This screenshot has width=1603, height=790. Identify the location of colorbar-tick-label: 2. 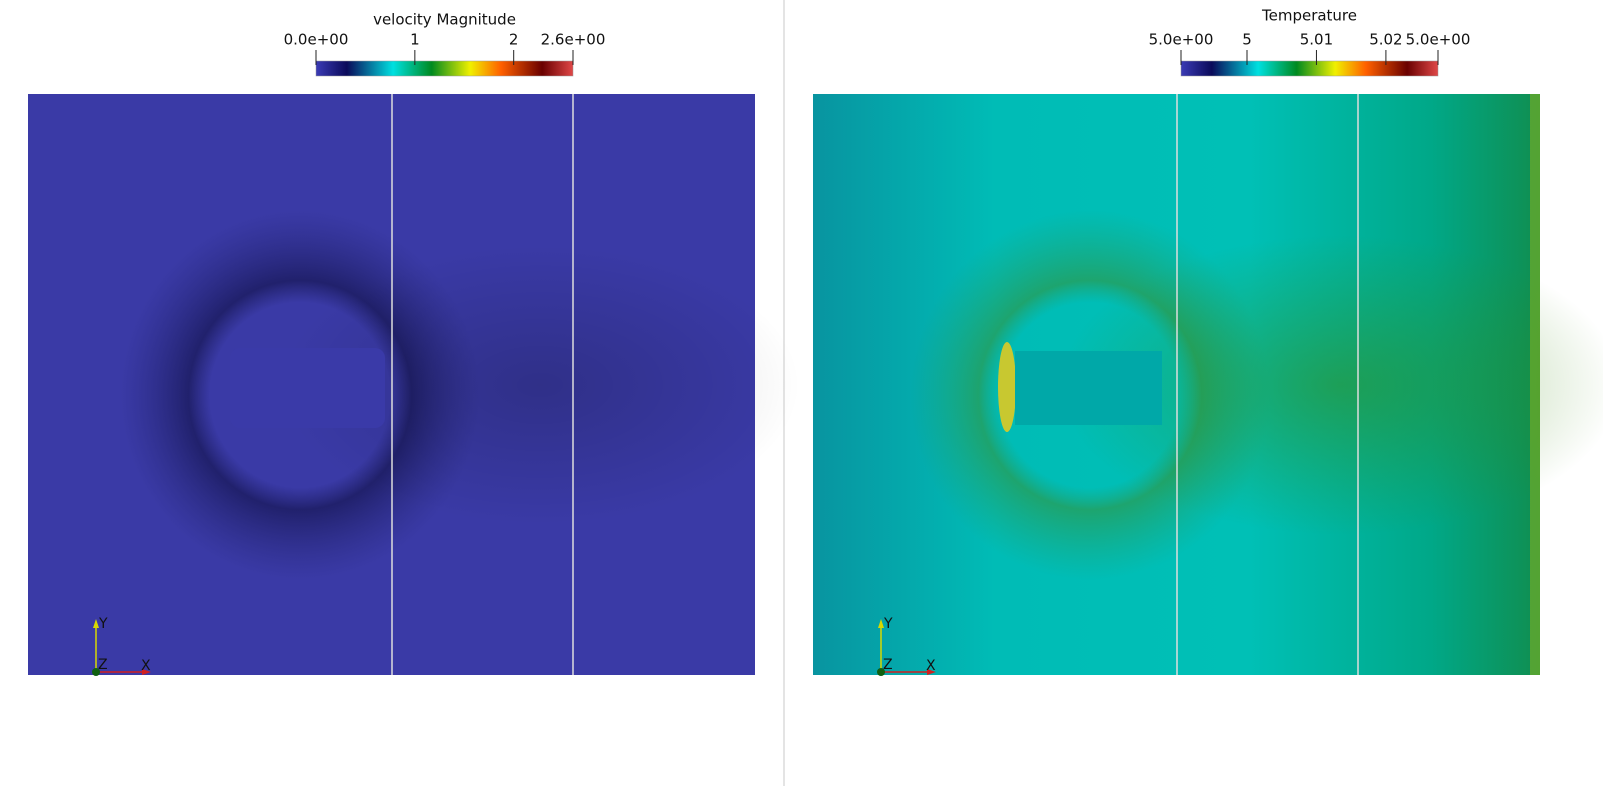
(514, 40).